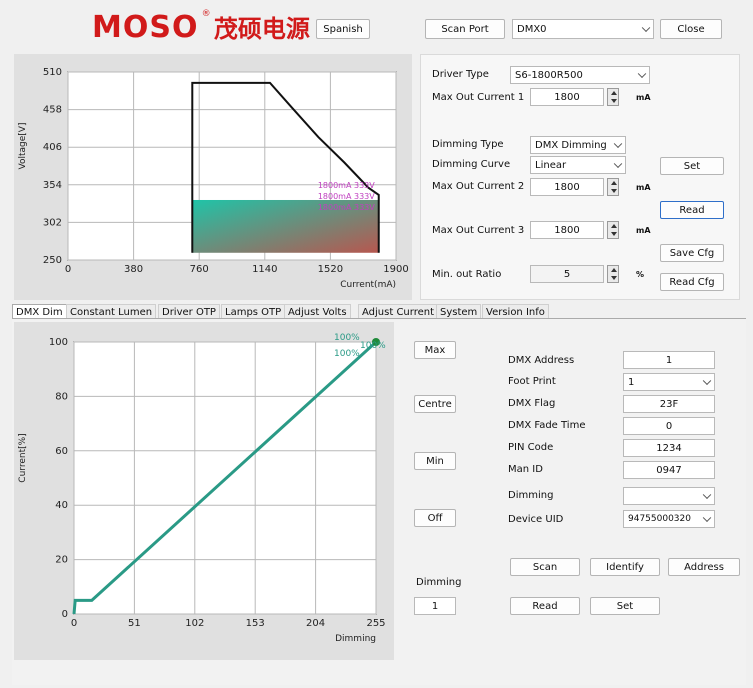  I want to click on x-tick-label: 102, so click(194, 623).